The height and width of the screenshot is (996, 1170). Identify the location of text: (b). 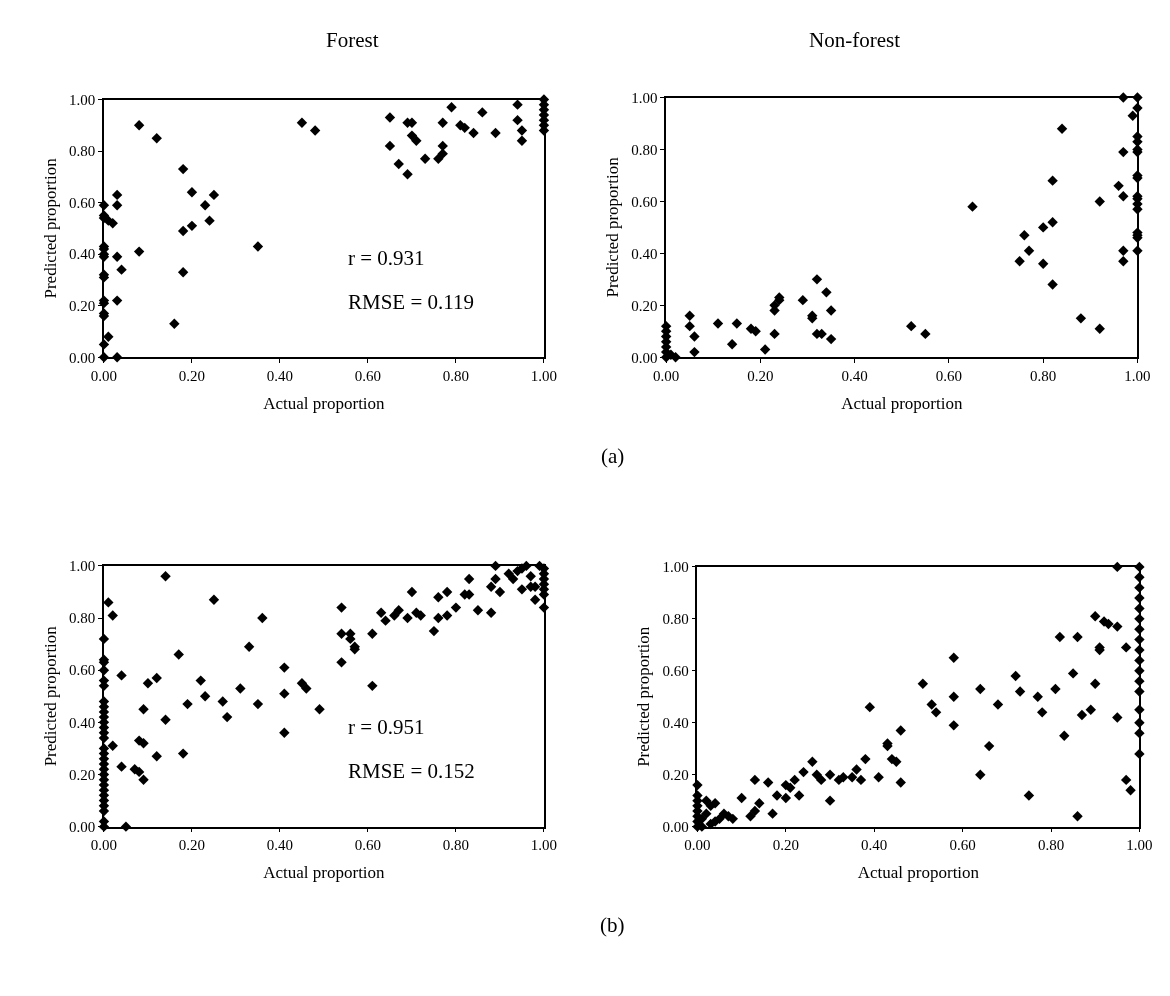
(612, 925).